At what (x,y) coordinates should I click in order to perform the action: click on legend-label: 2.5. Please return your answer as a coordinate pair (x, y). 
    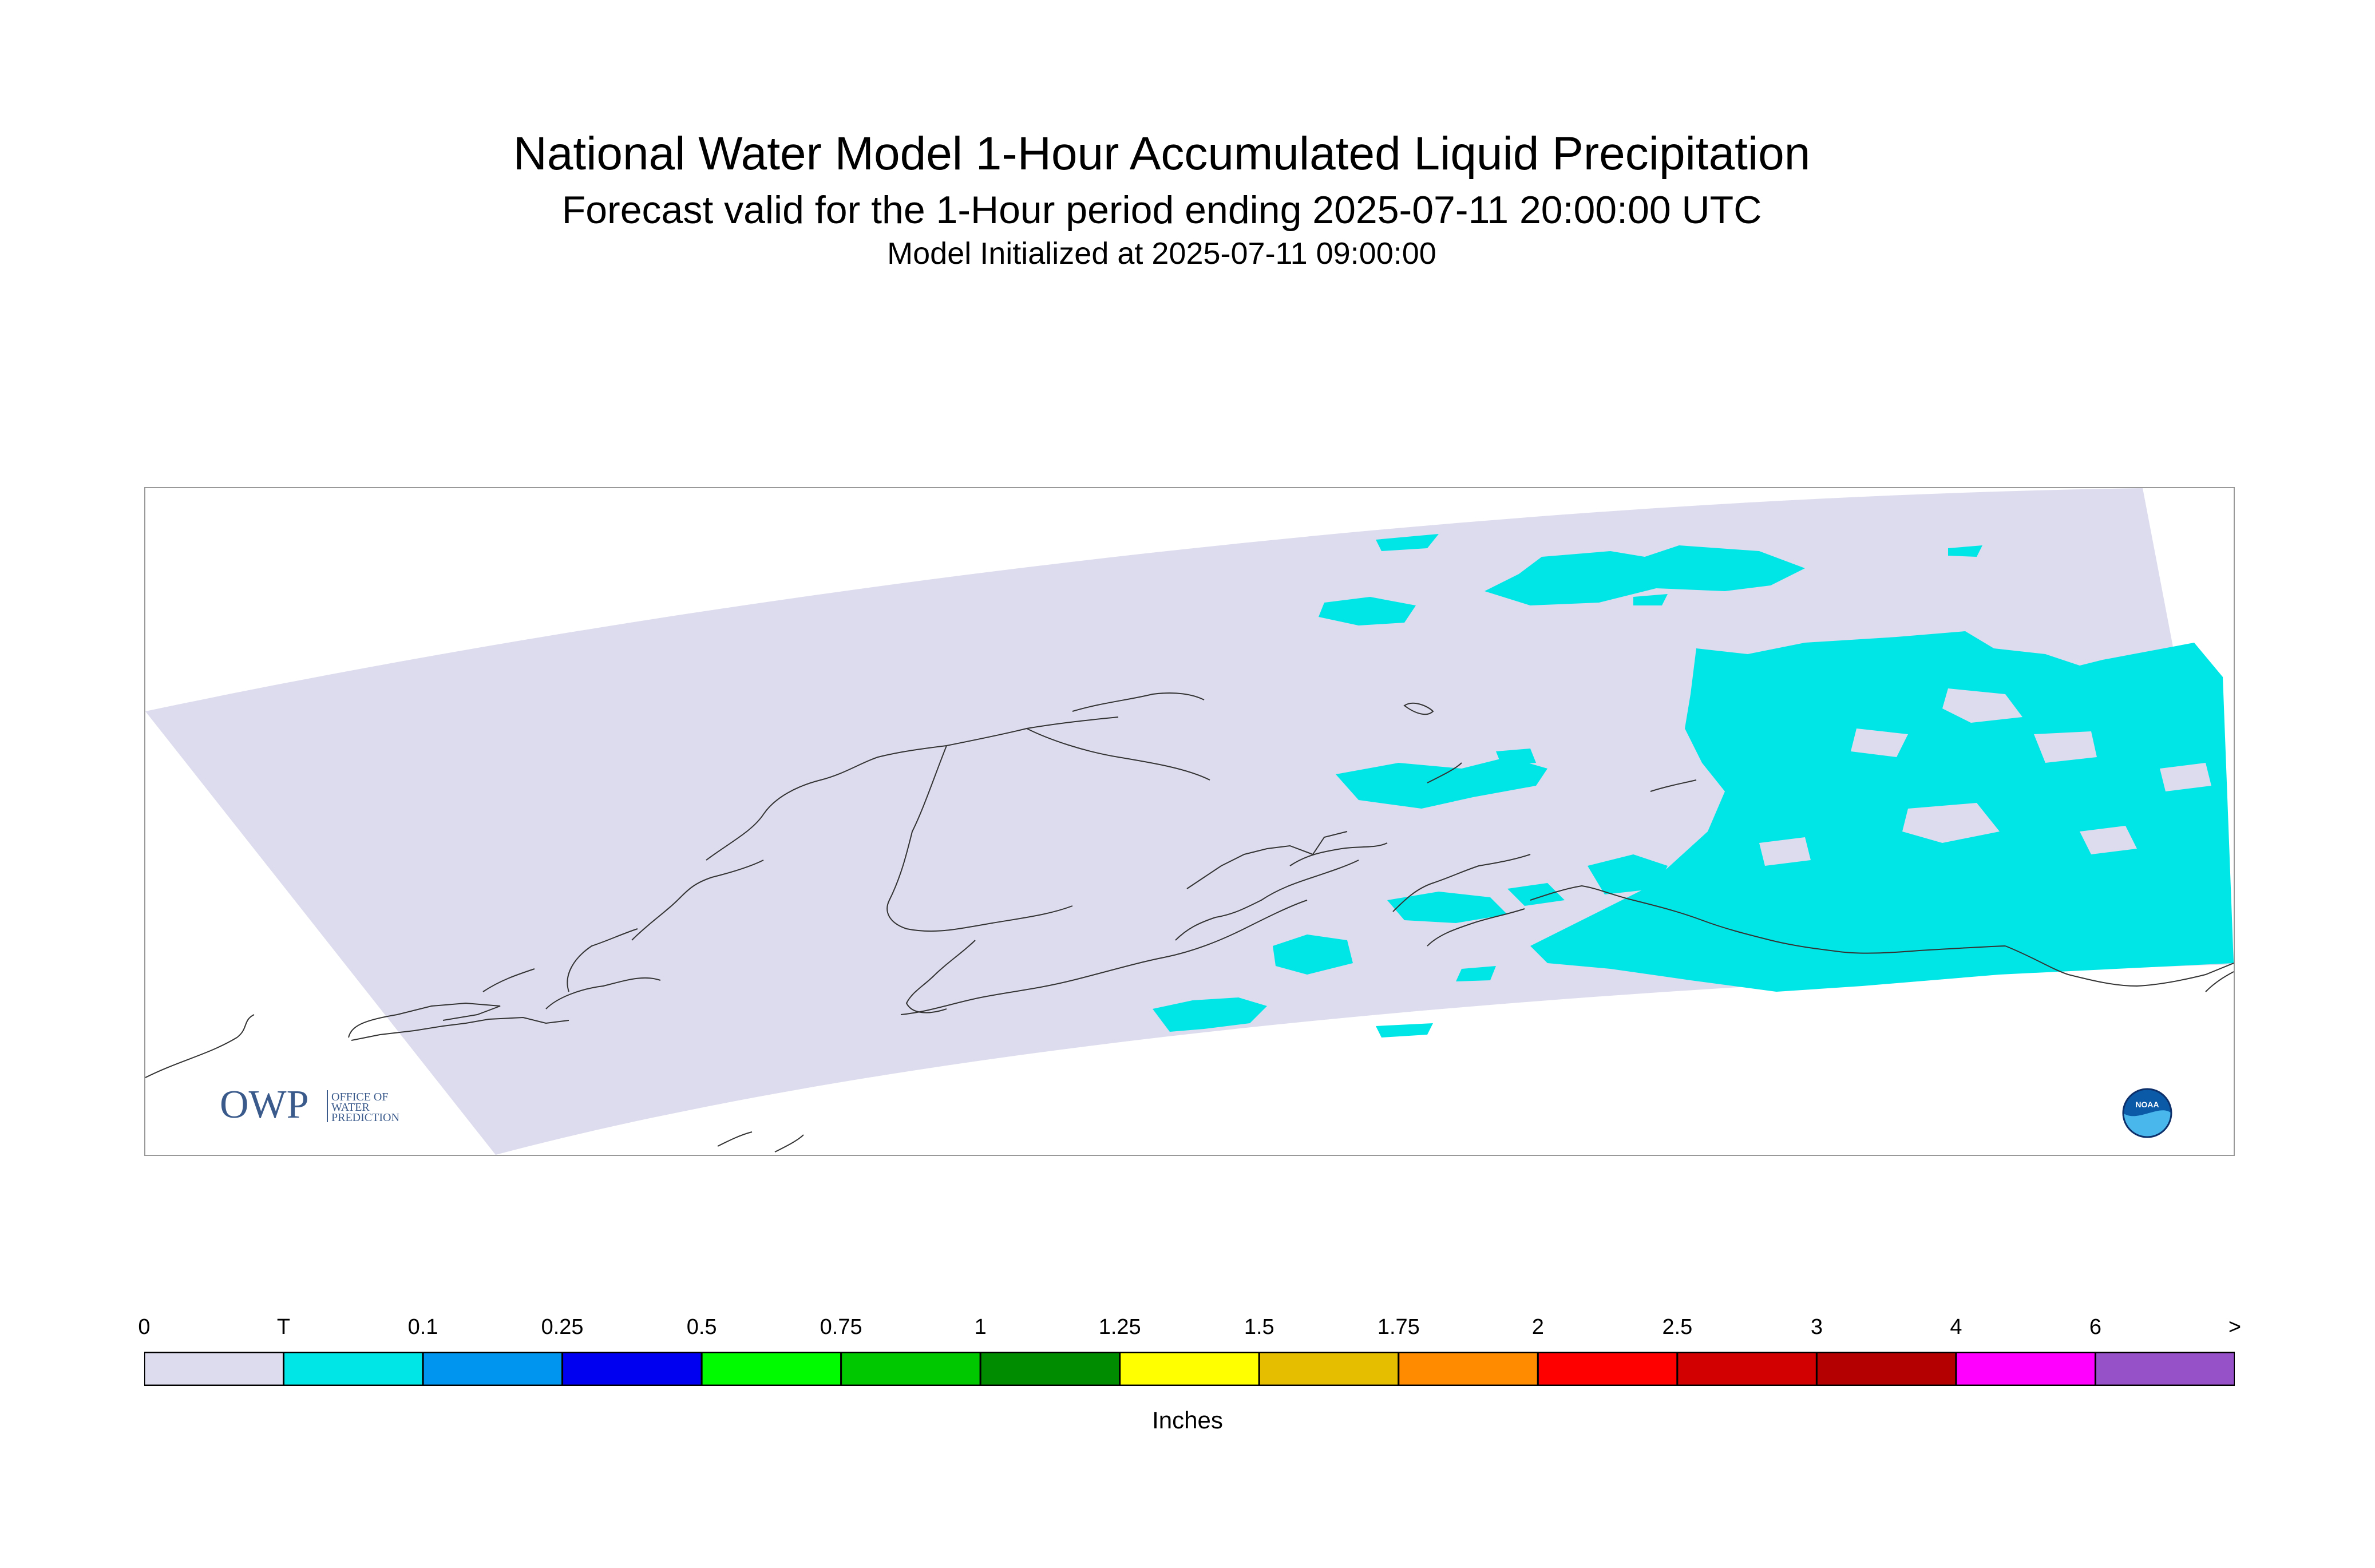
    Looking at the image, I should click on (1677, 1327).